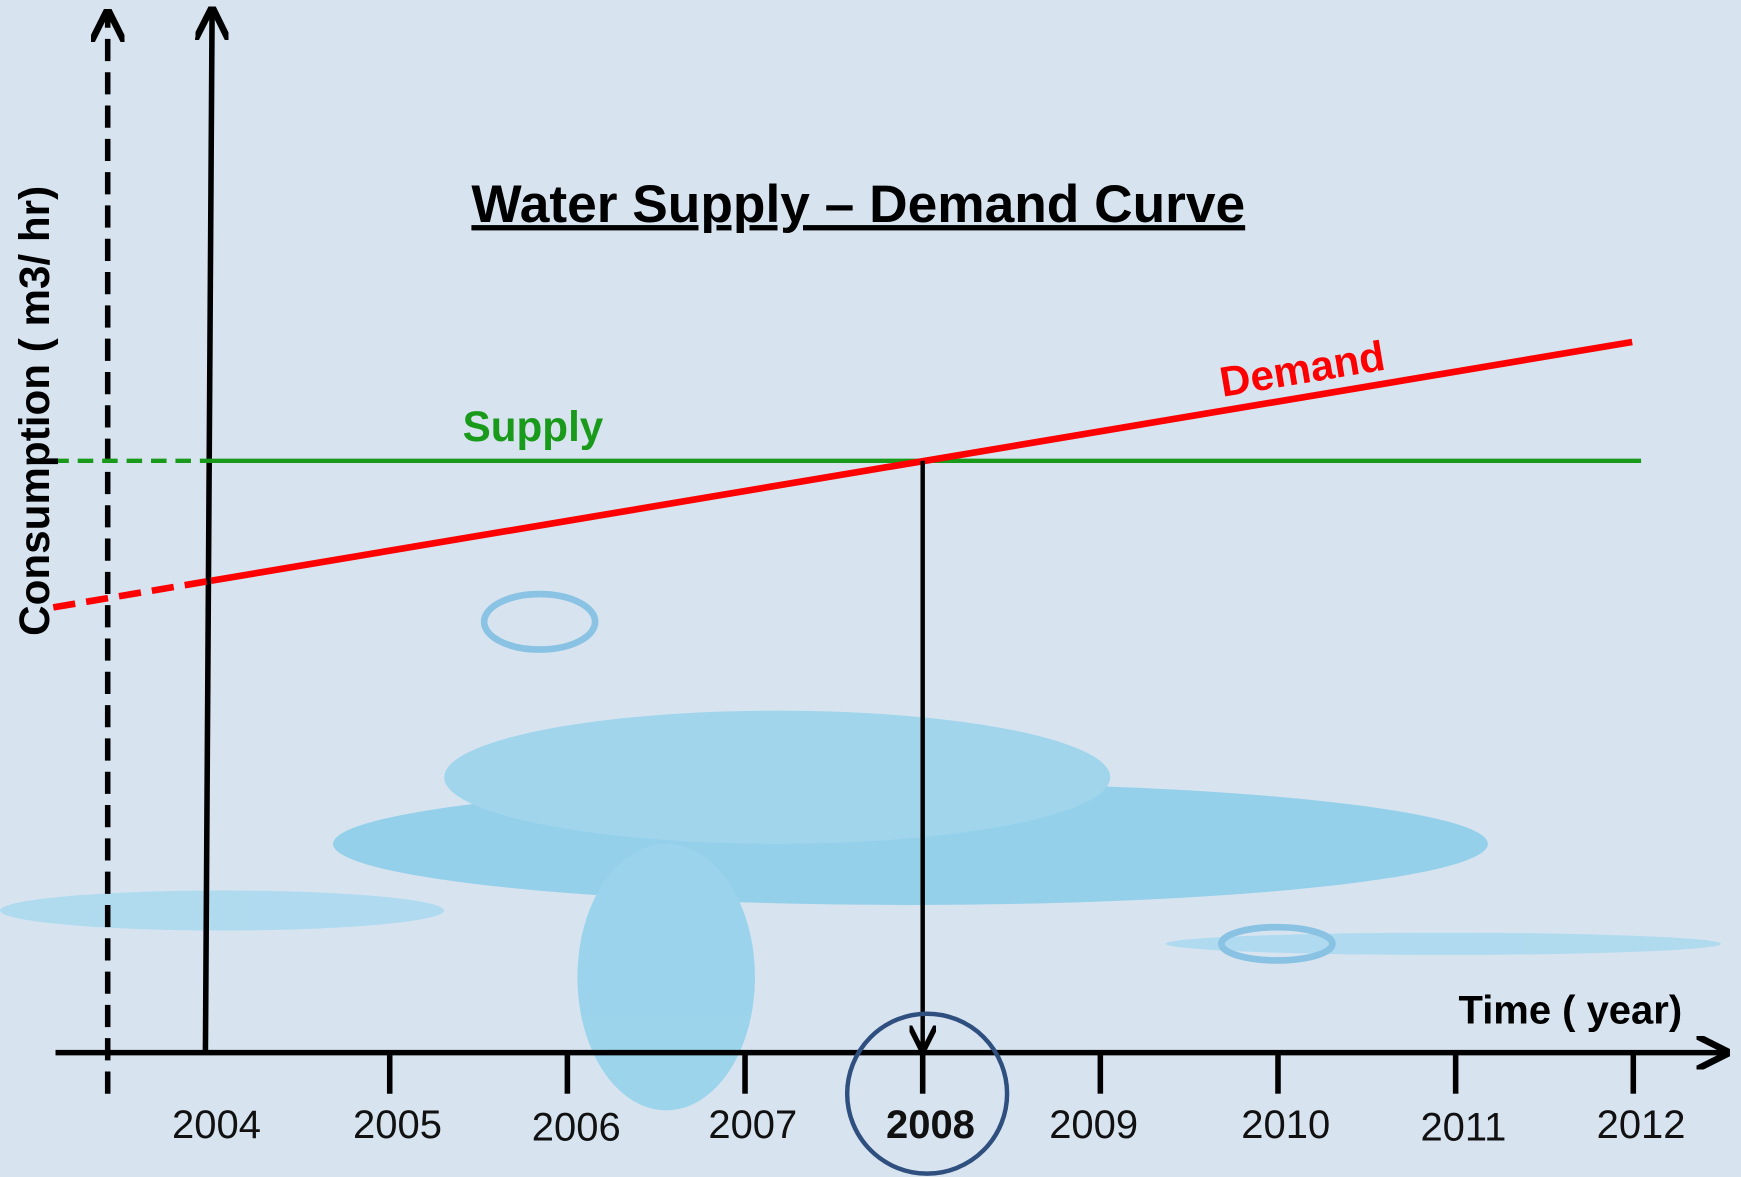 This screenshot has height=1177, width=1741. I want to click on y-axis, so click(208, 533).